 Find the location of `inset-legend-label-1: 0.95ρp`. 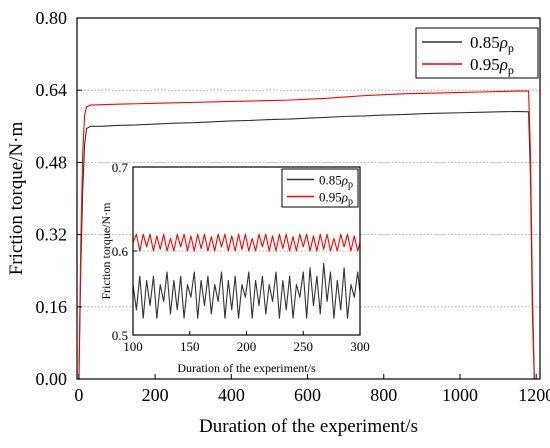

inset-legend-label-1: 0.95ρp is located at coordinates (336, 199).